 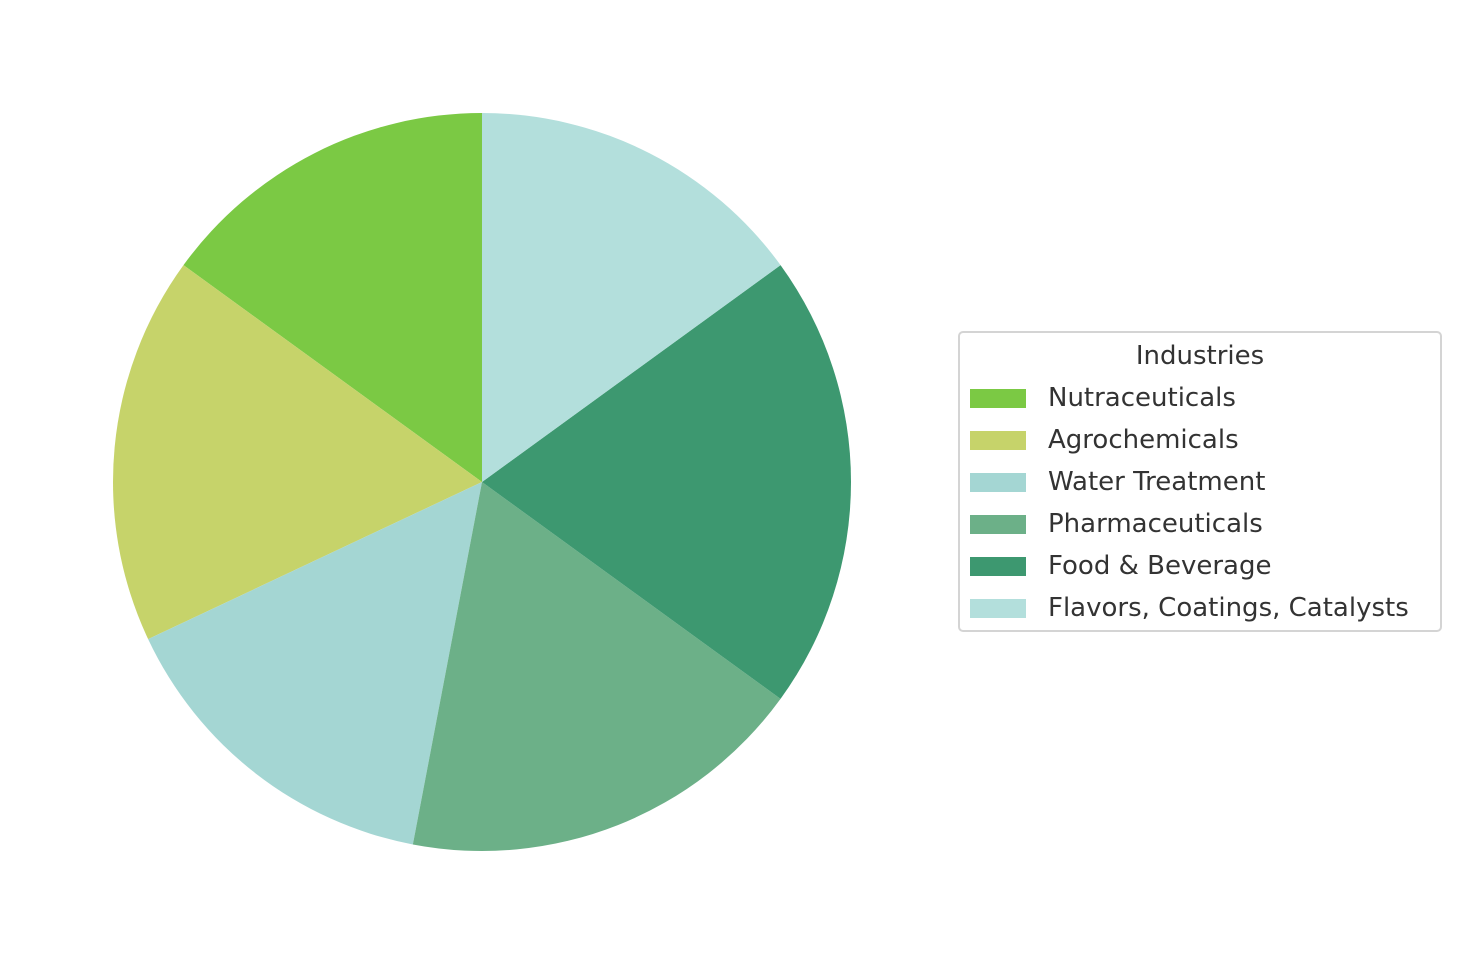 I want to click on pie-slice-food-beverage, so click(x=667, y=482).